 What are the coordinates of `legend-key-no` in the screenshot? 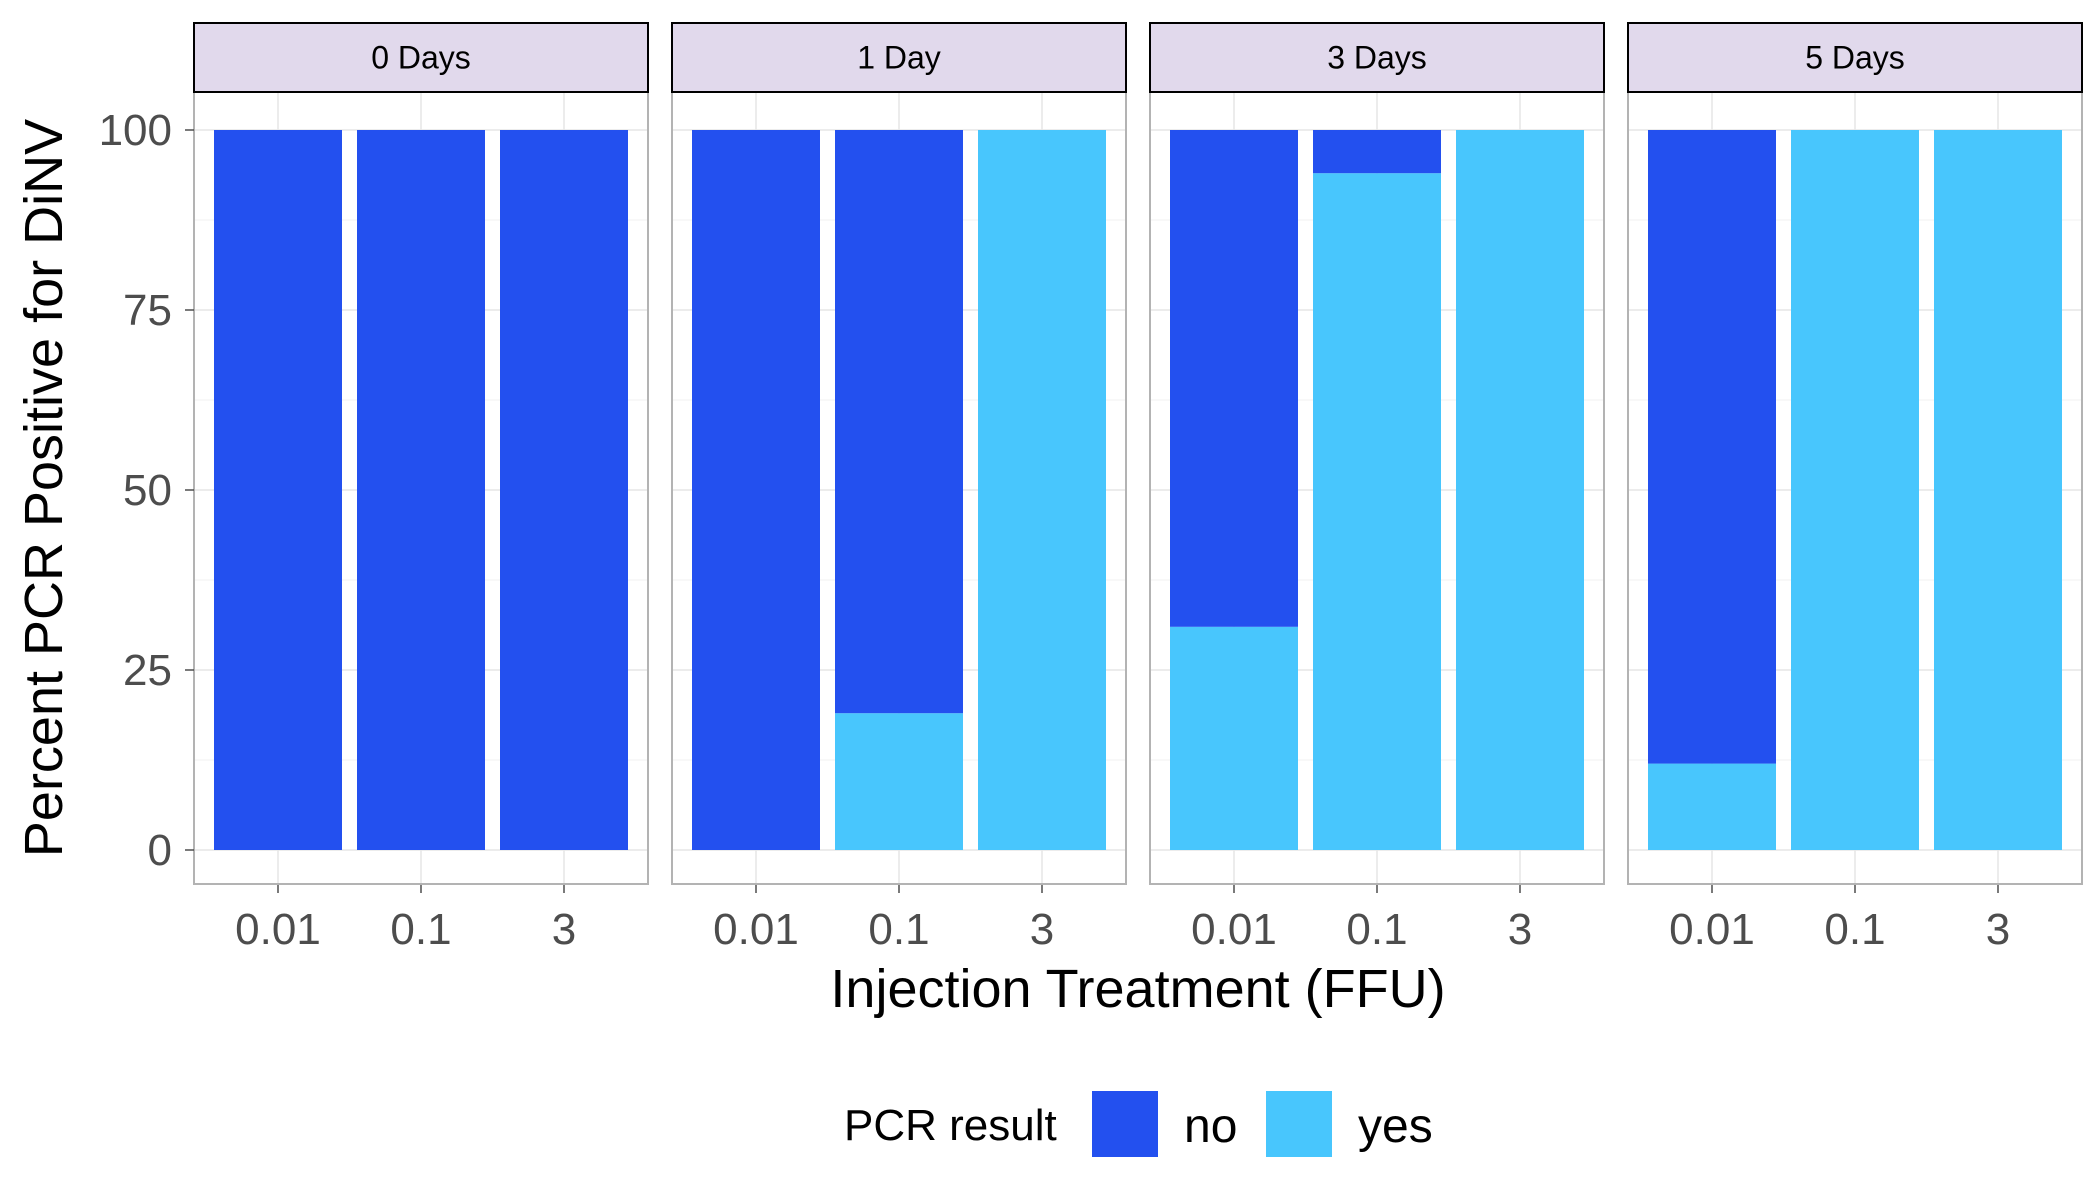 It's located at (1125, 1124).